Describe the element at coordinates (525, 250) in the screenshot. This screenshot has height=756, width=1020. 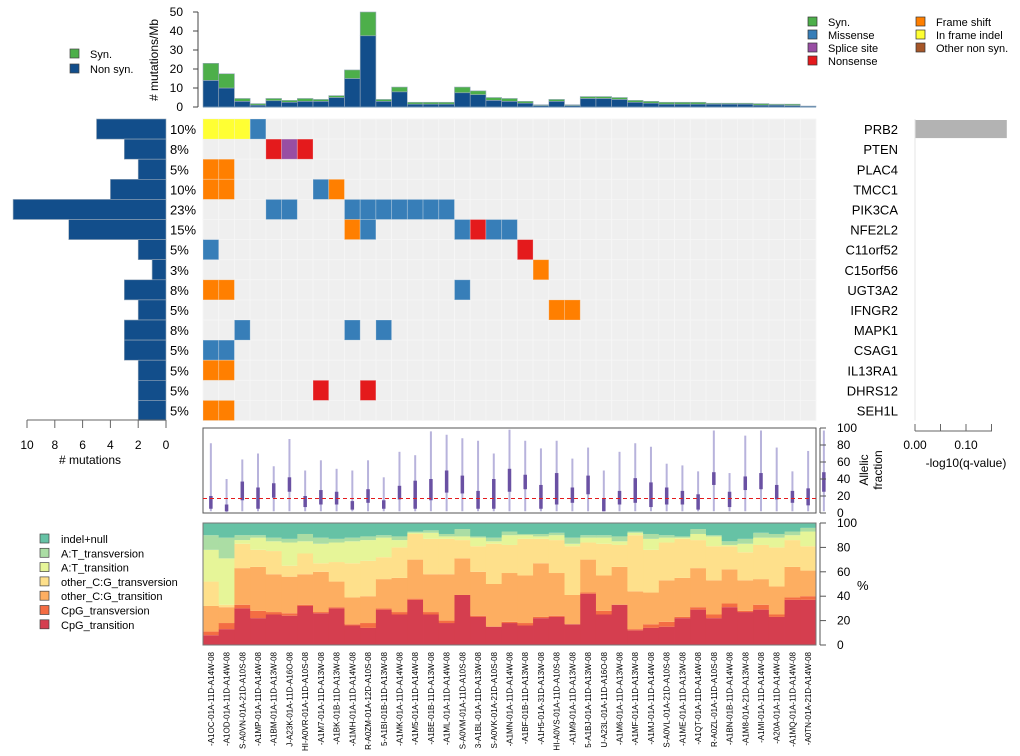
I see `oncoprint-cell-nonsense` at that location.